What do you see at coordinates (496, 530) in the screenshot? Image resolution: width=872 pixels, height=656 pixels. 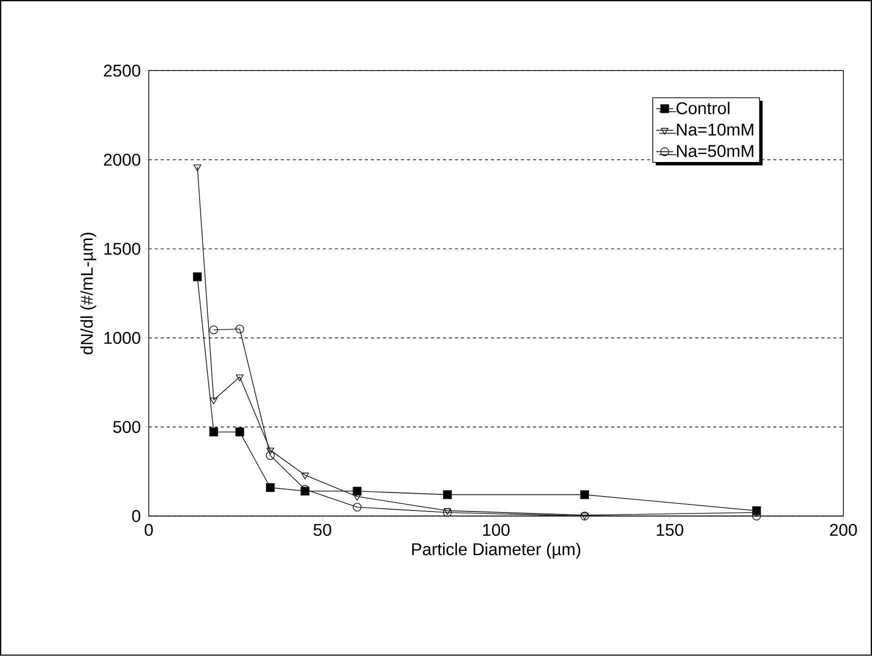 I see `x-tick-label: 100` at bounding box center [496, 530].